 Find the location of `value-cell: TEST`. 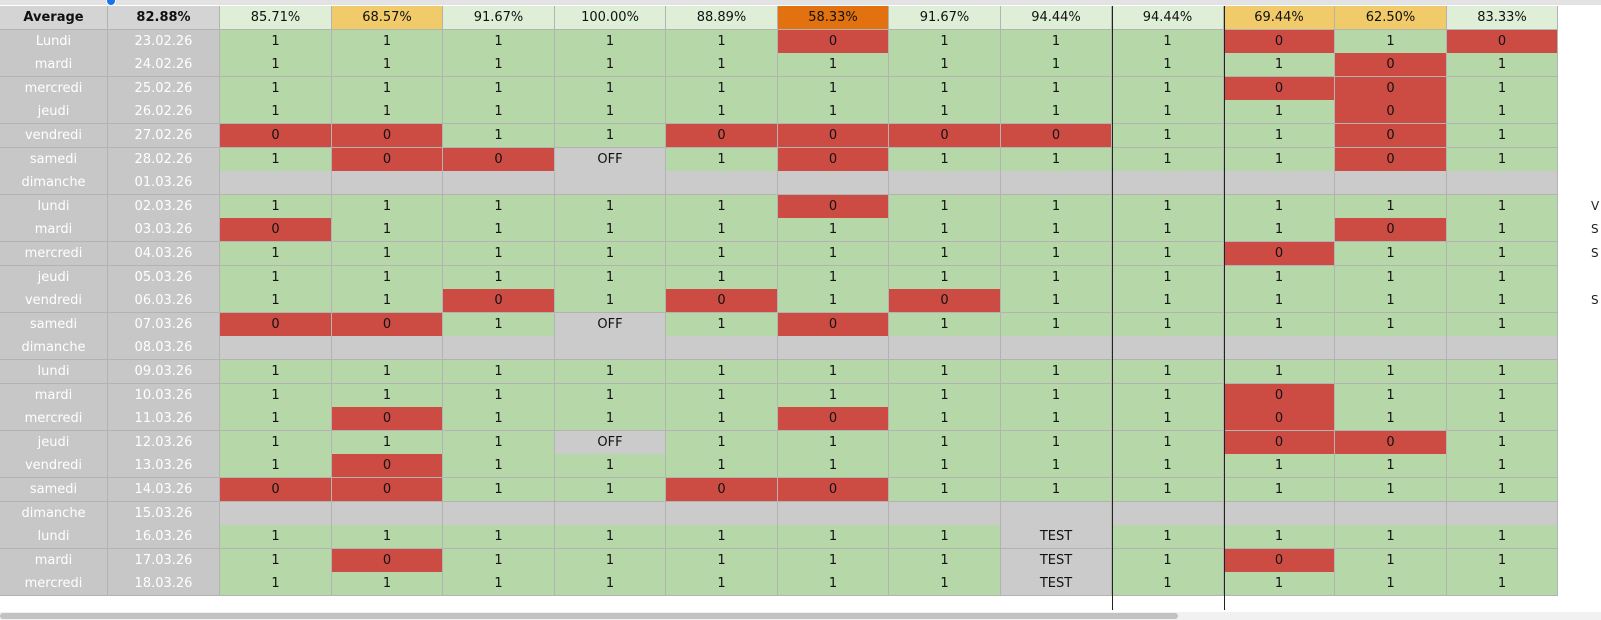

value-cell: TEST is located at coordinates (1056, 560).